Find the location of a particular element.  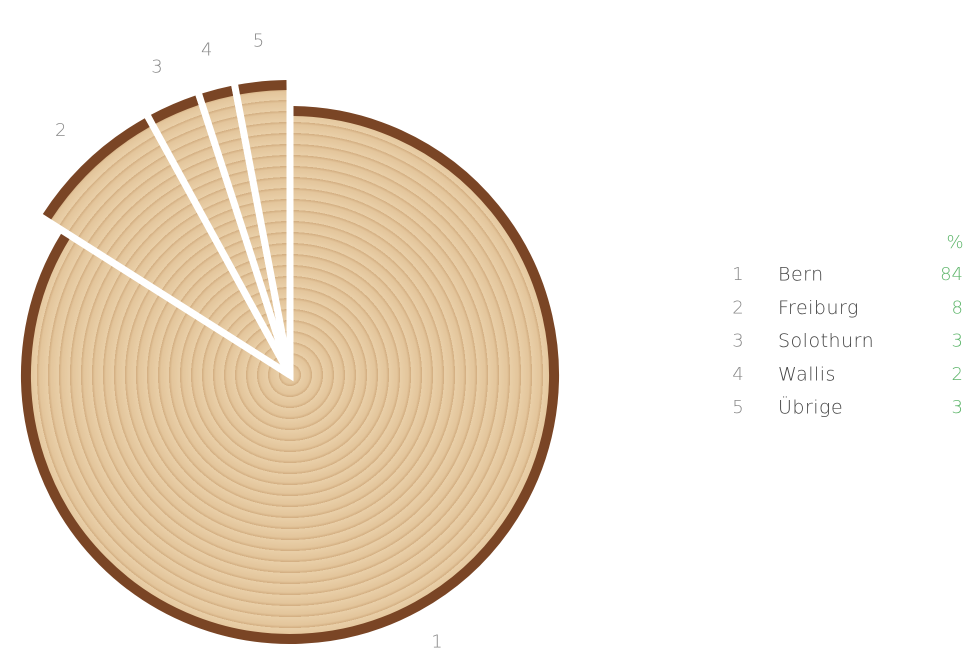

legend-number: 2 is located at coordinates (737, 307).